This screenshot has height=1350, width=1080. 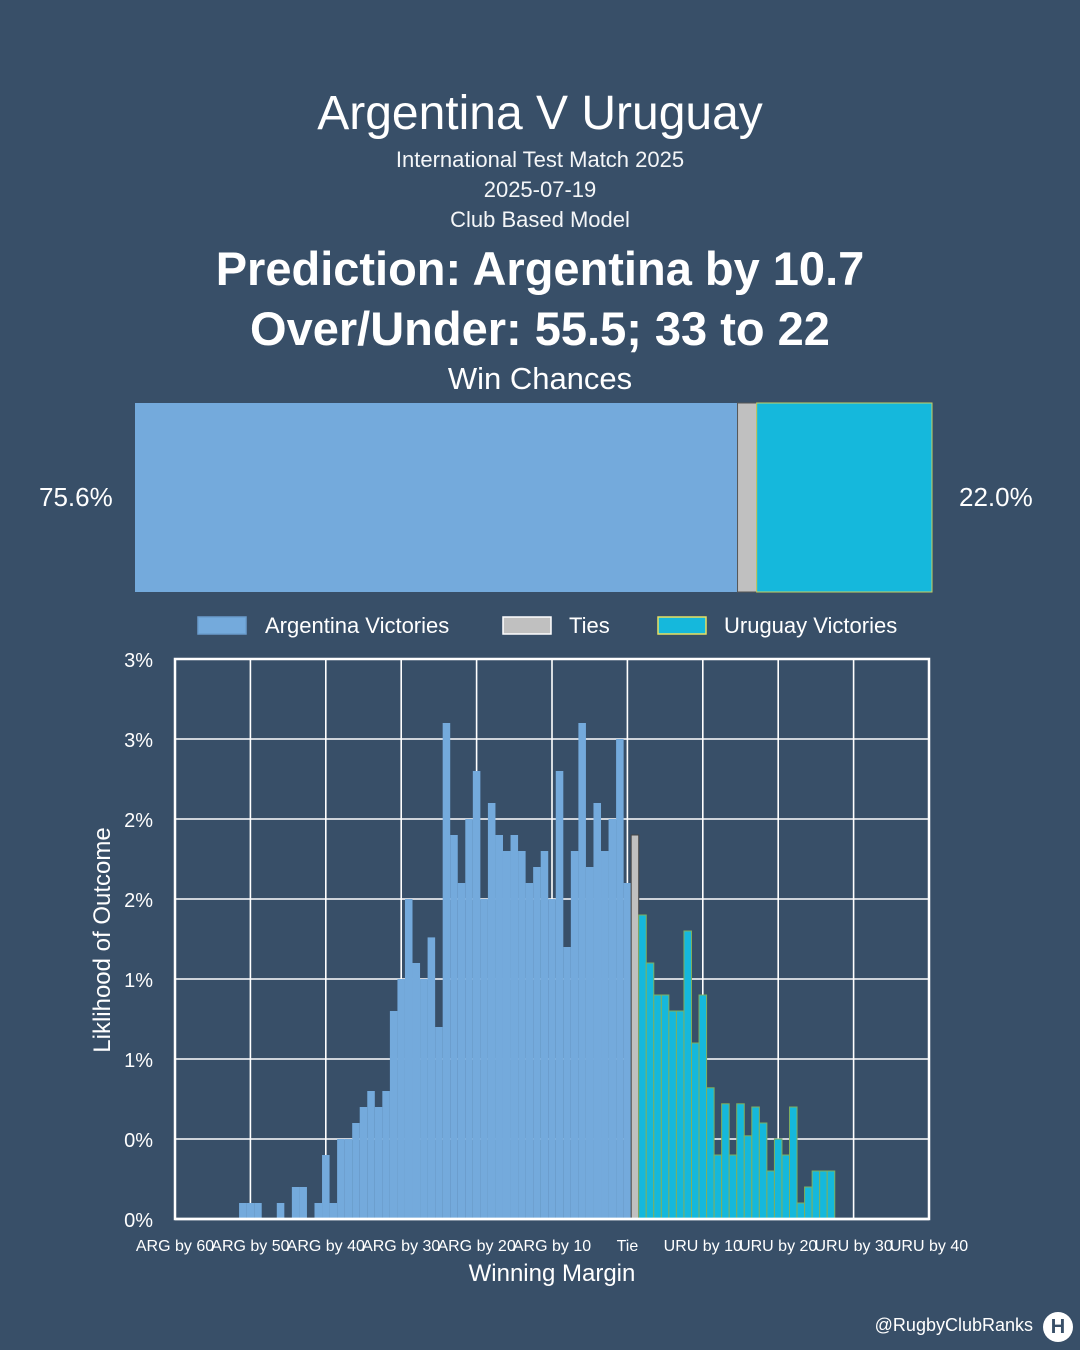 What do you see at coordinates (540, 268) in the screenshot?
I see `prediction-headline: Prediction: Argentina by 10.7` at bounding box center [540, 268].